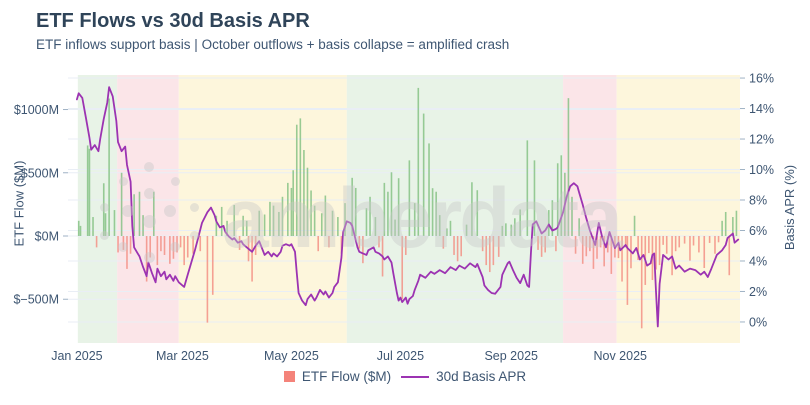 Image resolution: width=810 pixels, height=405 pixels. What do you see at coordinates (36, 110) in the screenshot?
I see `left-axis-tick-label: $1000M` at bounding box center [36, 110].